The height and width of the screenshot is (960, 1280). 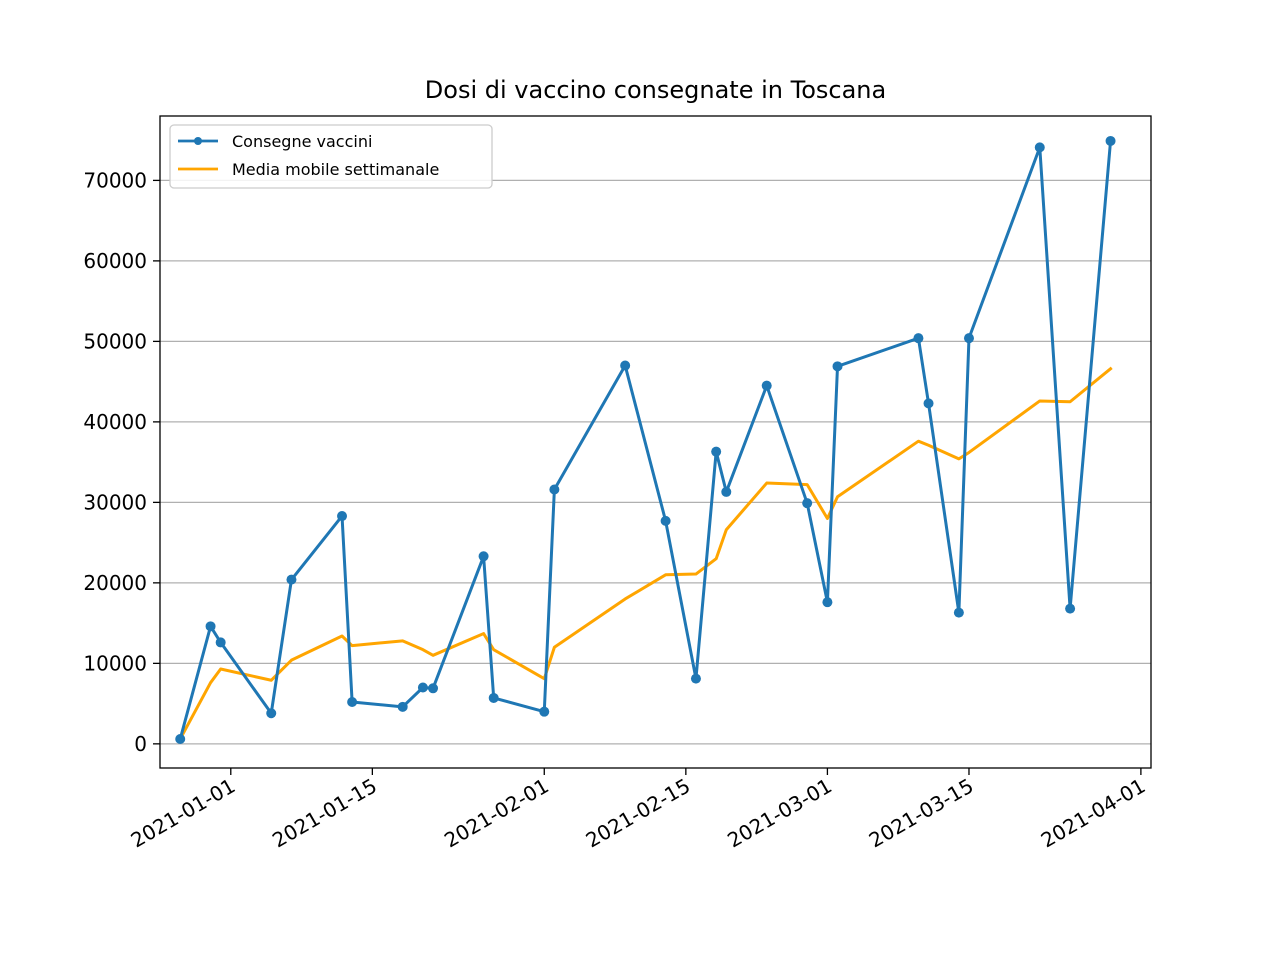 What do you see at coordinates (115, 663) in the screenshot?
I see `y-tick-label: 10000` at bounding box center [115, 663].